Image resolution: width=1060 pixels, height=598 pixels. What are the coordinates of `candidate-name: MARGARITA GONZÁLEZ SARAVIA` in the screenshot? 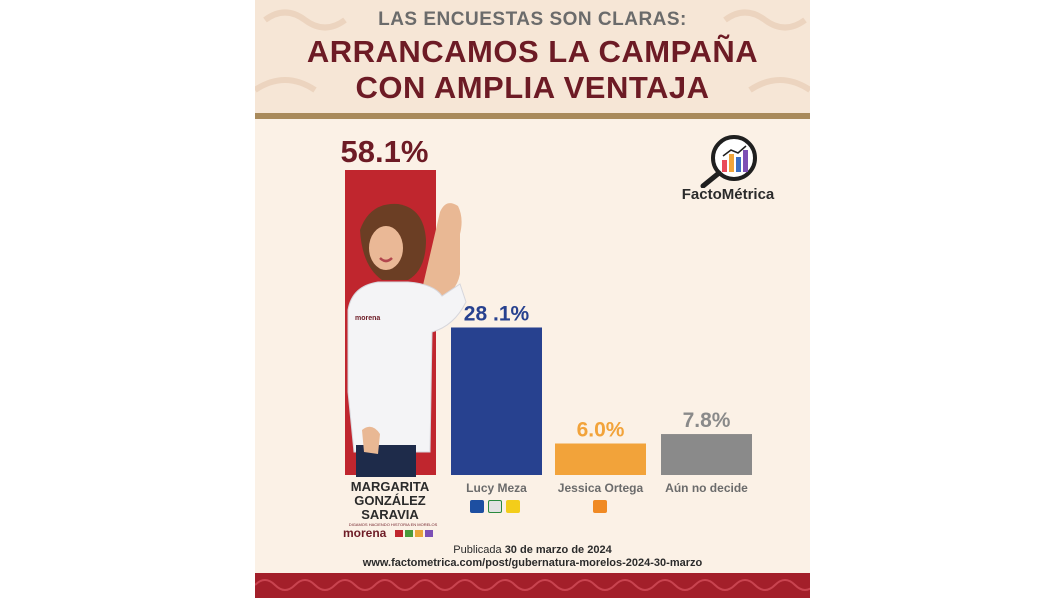 It's located at (390, 501).